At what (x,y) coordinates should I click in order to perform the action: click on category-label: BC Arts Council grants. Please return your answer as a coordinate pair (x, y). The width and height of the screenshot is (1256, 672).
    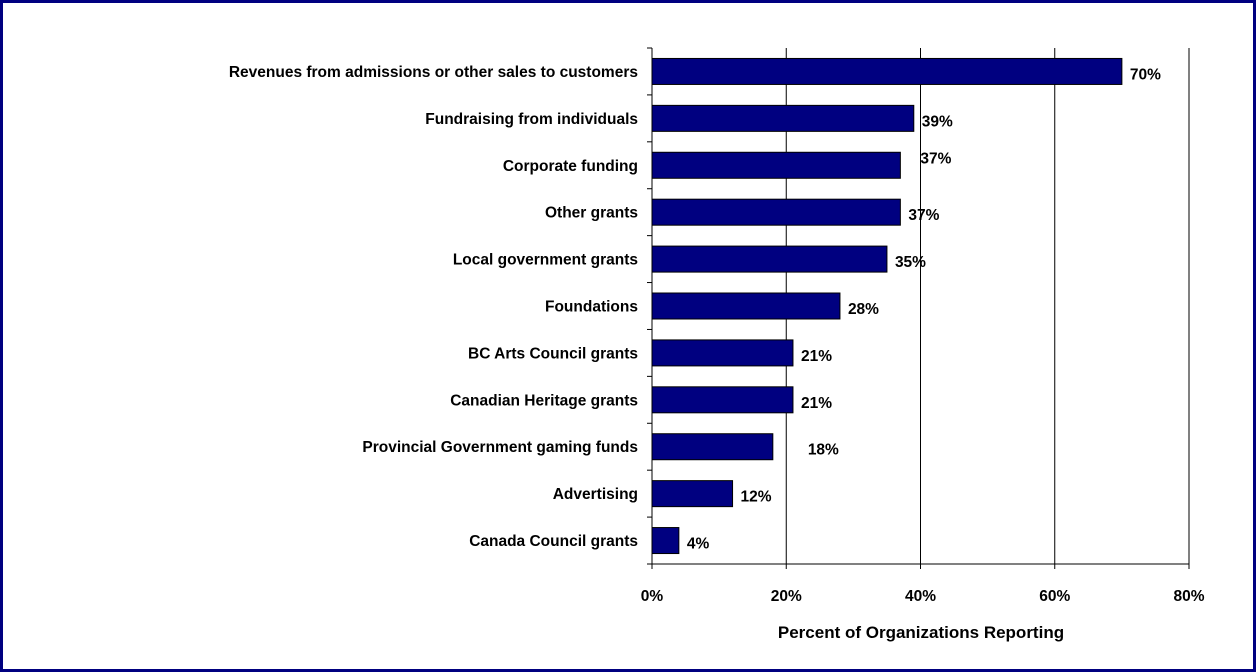
    Looking at the image, I should click on (553, 353).